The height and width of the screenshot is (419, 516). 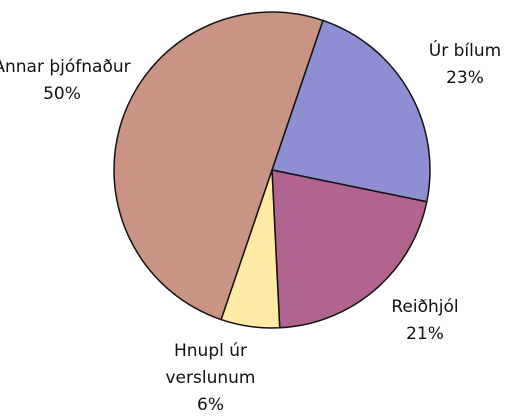 What do you see at coordinates (425, 334) in the screenshot?
I see `percent-label: 21%` at bounding box center [425, 334].